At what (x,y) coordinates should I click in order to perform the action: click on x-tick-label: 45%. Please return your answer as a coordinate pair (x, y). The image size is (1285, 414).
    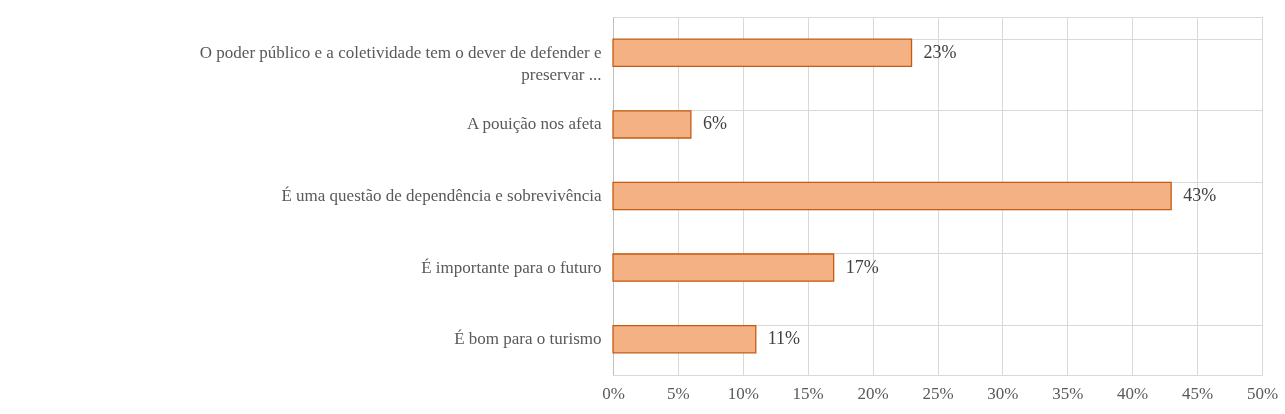
    Looking at the image, I should click on (1198, 393).